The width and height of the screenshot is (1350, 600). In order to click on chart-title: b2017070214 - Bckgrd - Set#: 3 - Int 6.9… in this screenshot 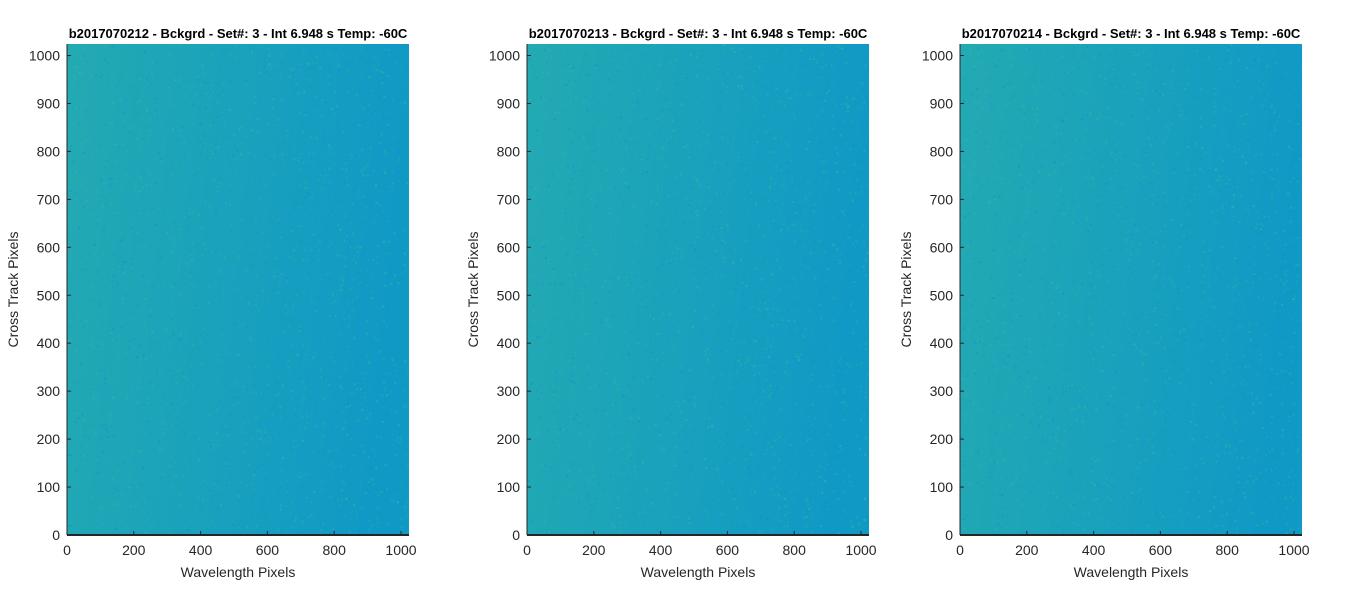, I will do `click(1131, 33)`.